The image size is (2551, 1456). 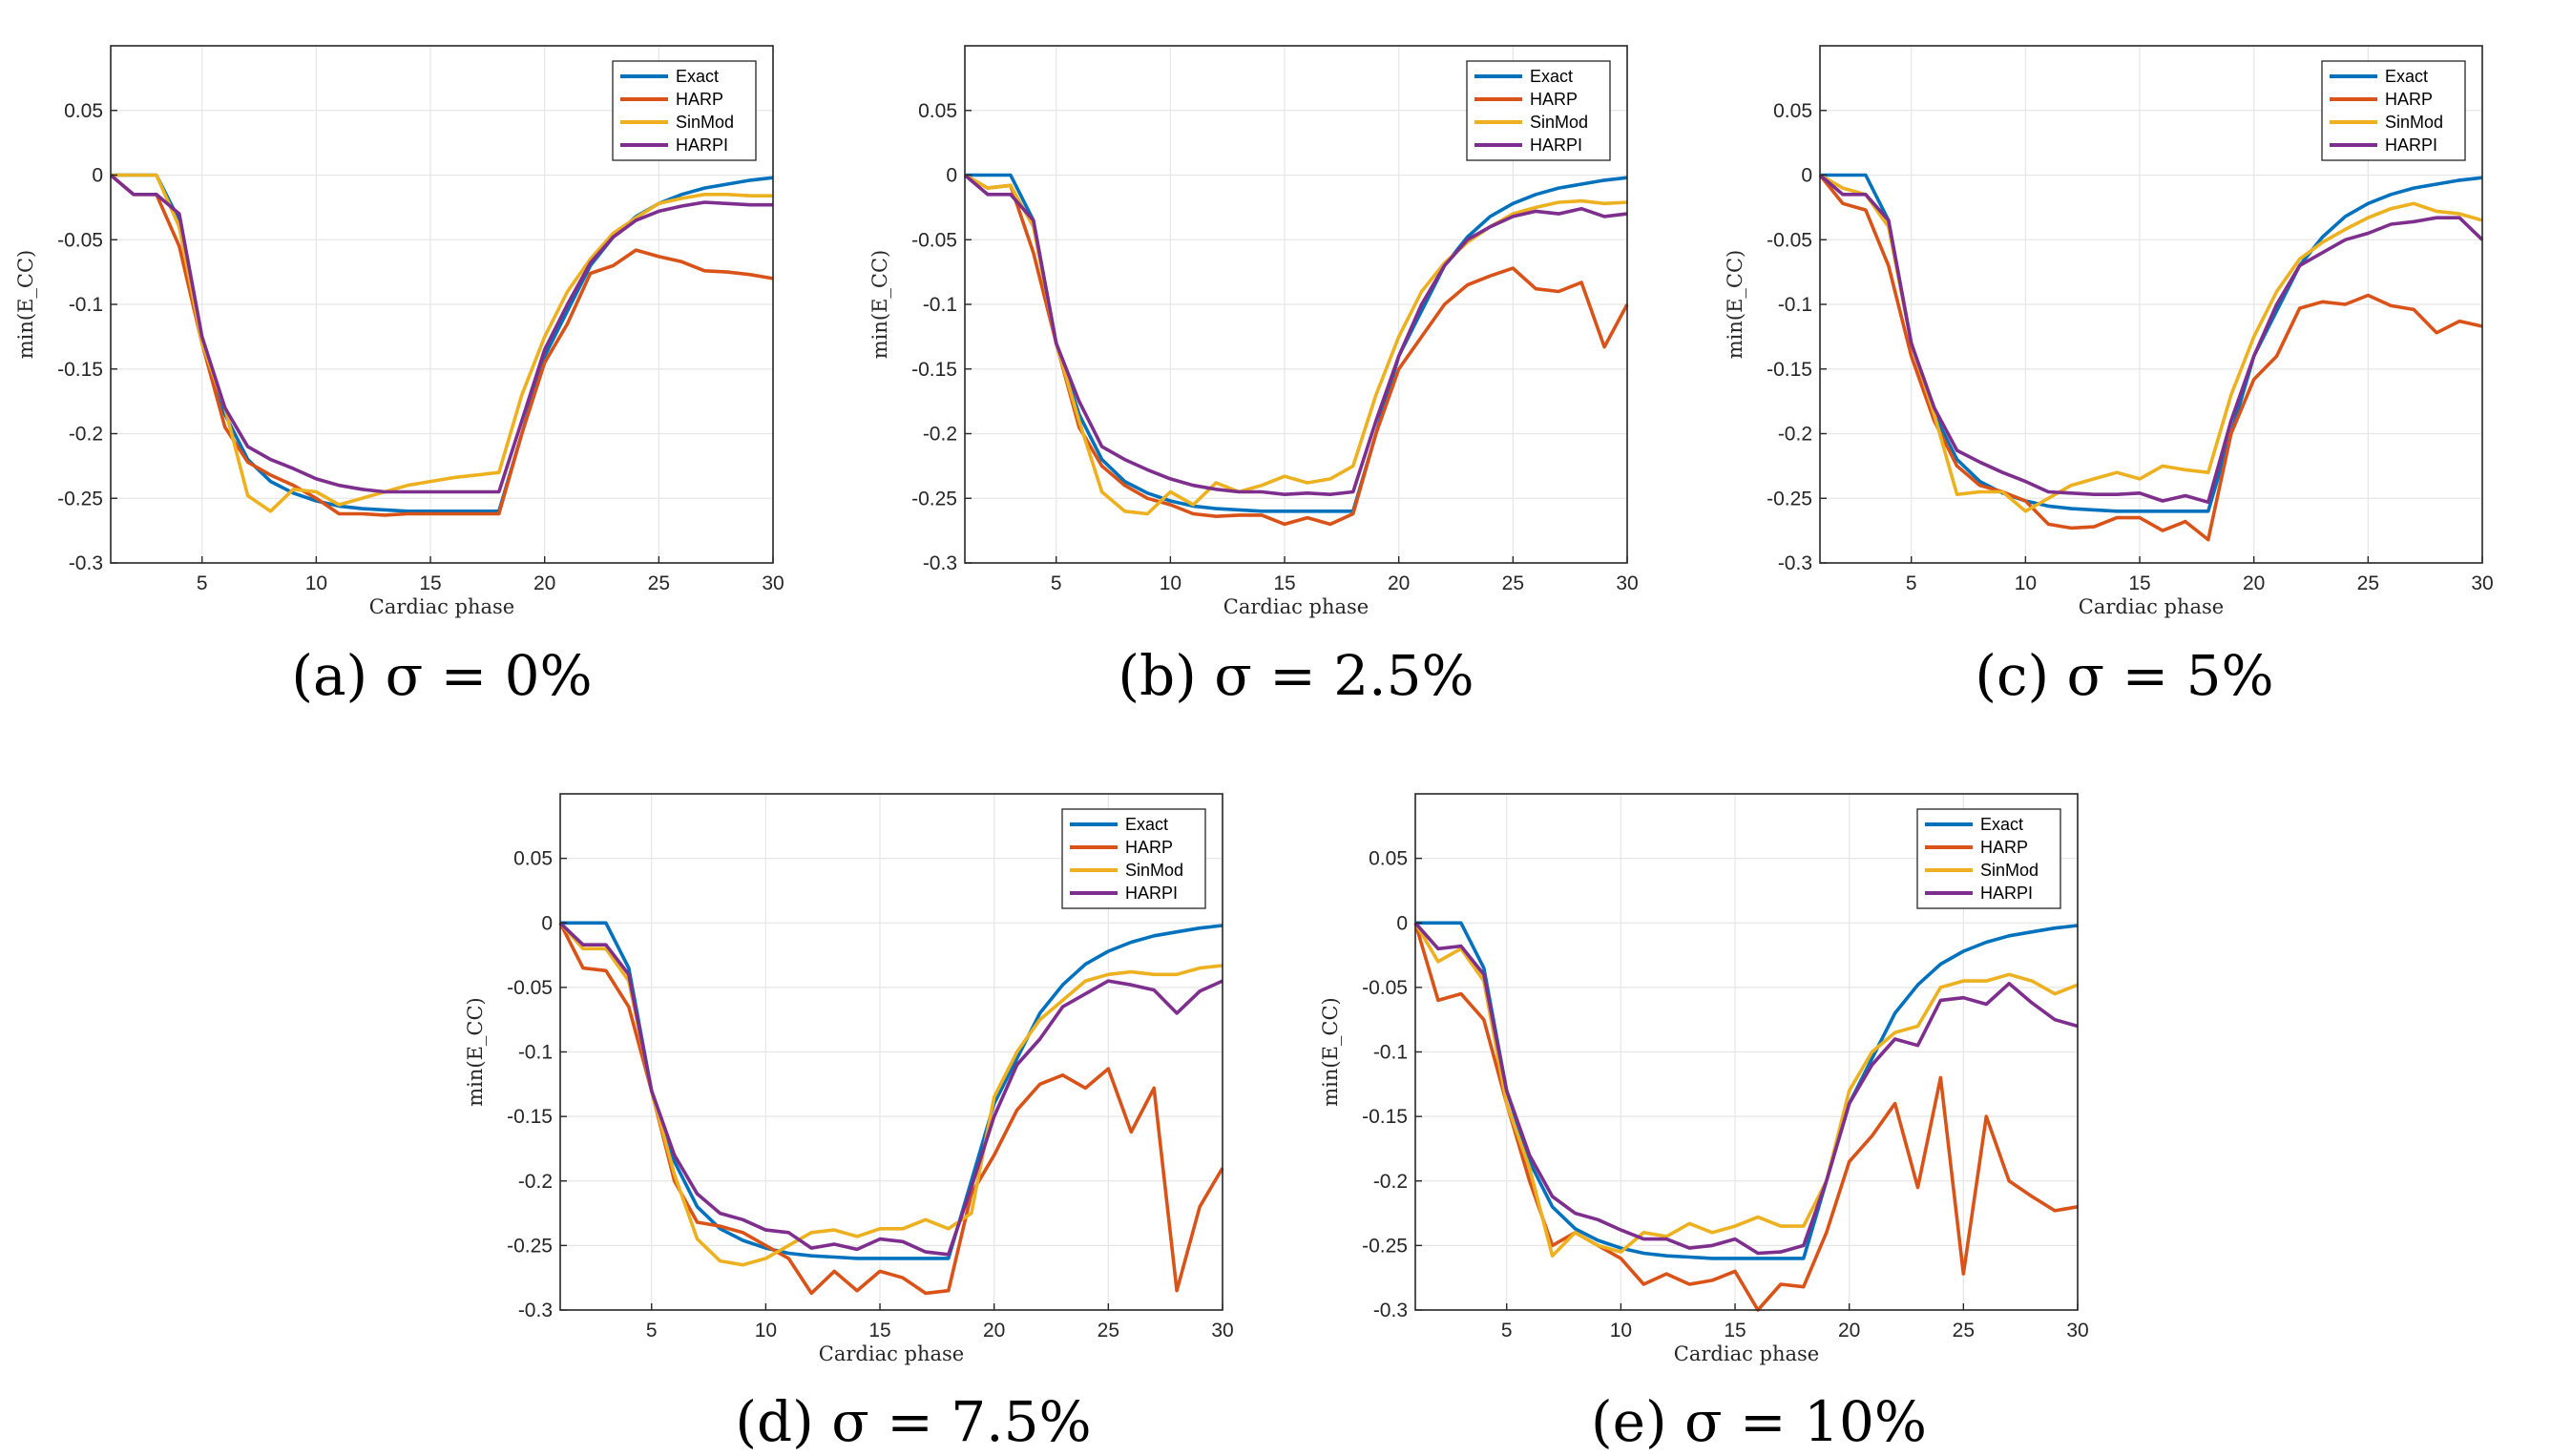 What do you see at coordinates (1296, 675) in the screenshot?
I see `panel-caption: (b) σ = 2.5%` at bounding box center [1296, 675].